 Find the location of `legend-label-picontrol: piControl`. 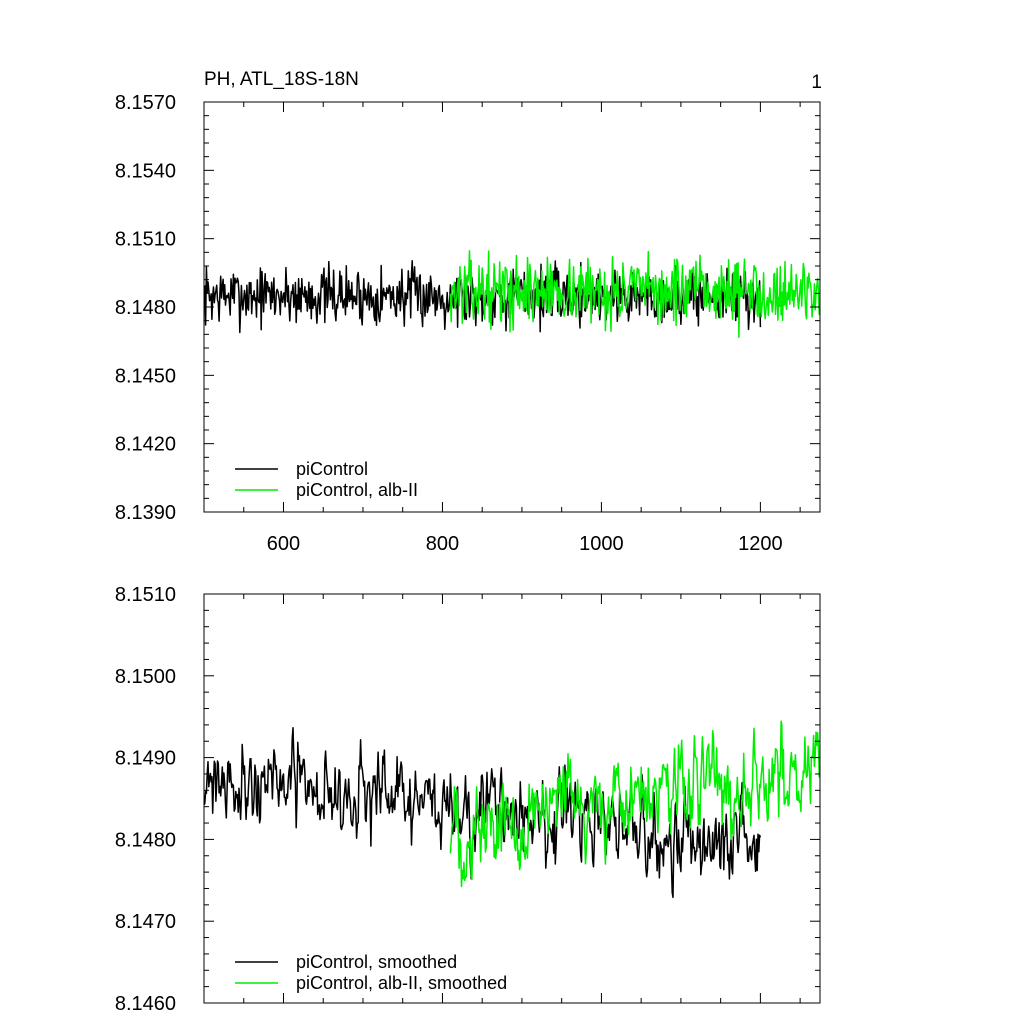

legend-label-picontrol: piControl is located at coordinates (332, 469).